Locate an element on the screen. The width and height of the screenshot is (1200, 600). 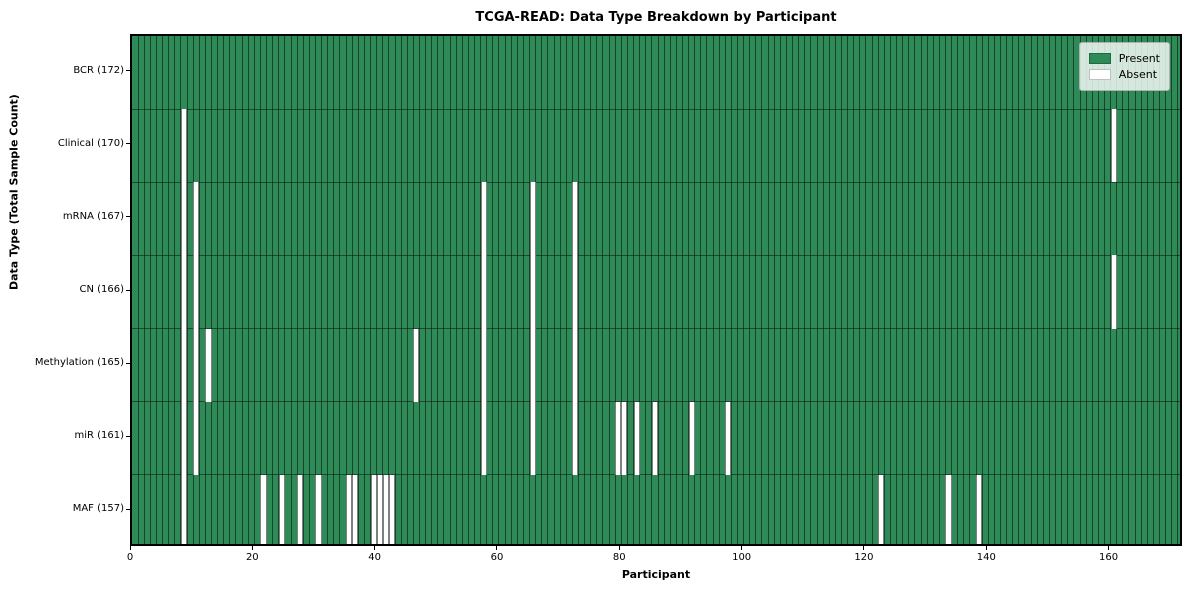
x-tick-label: 60 is located at coordinates (497, 557).